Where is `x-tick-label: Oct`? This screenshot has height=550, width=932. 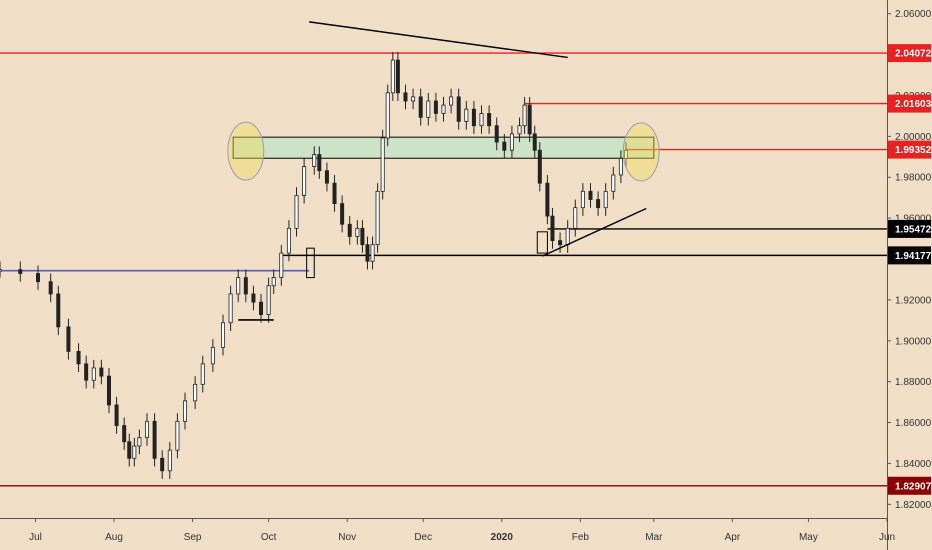
x-tick-label: Oct is located at coordinates (269, 537).